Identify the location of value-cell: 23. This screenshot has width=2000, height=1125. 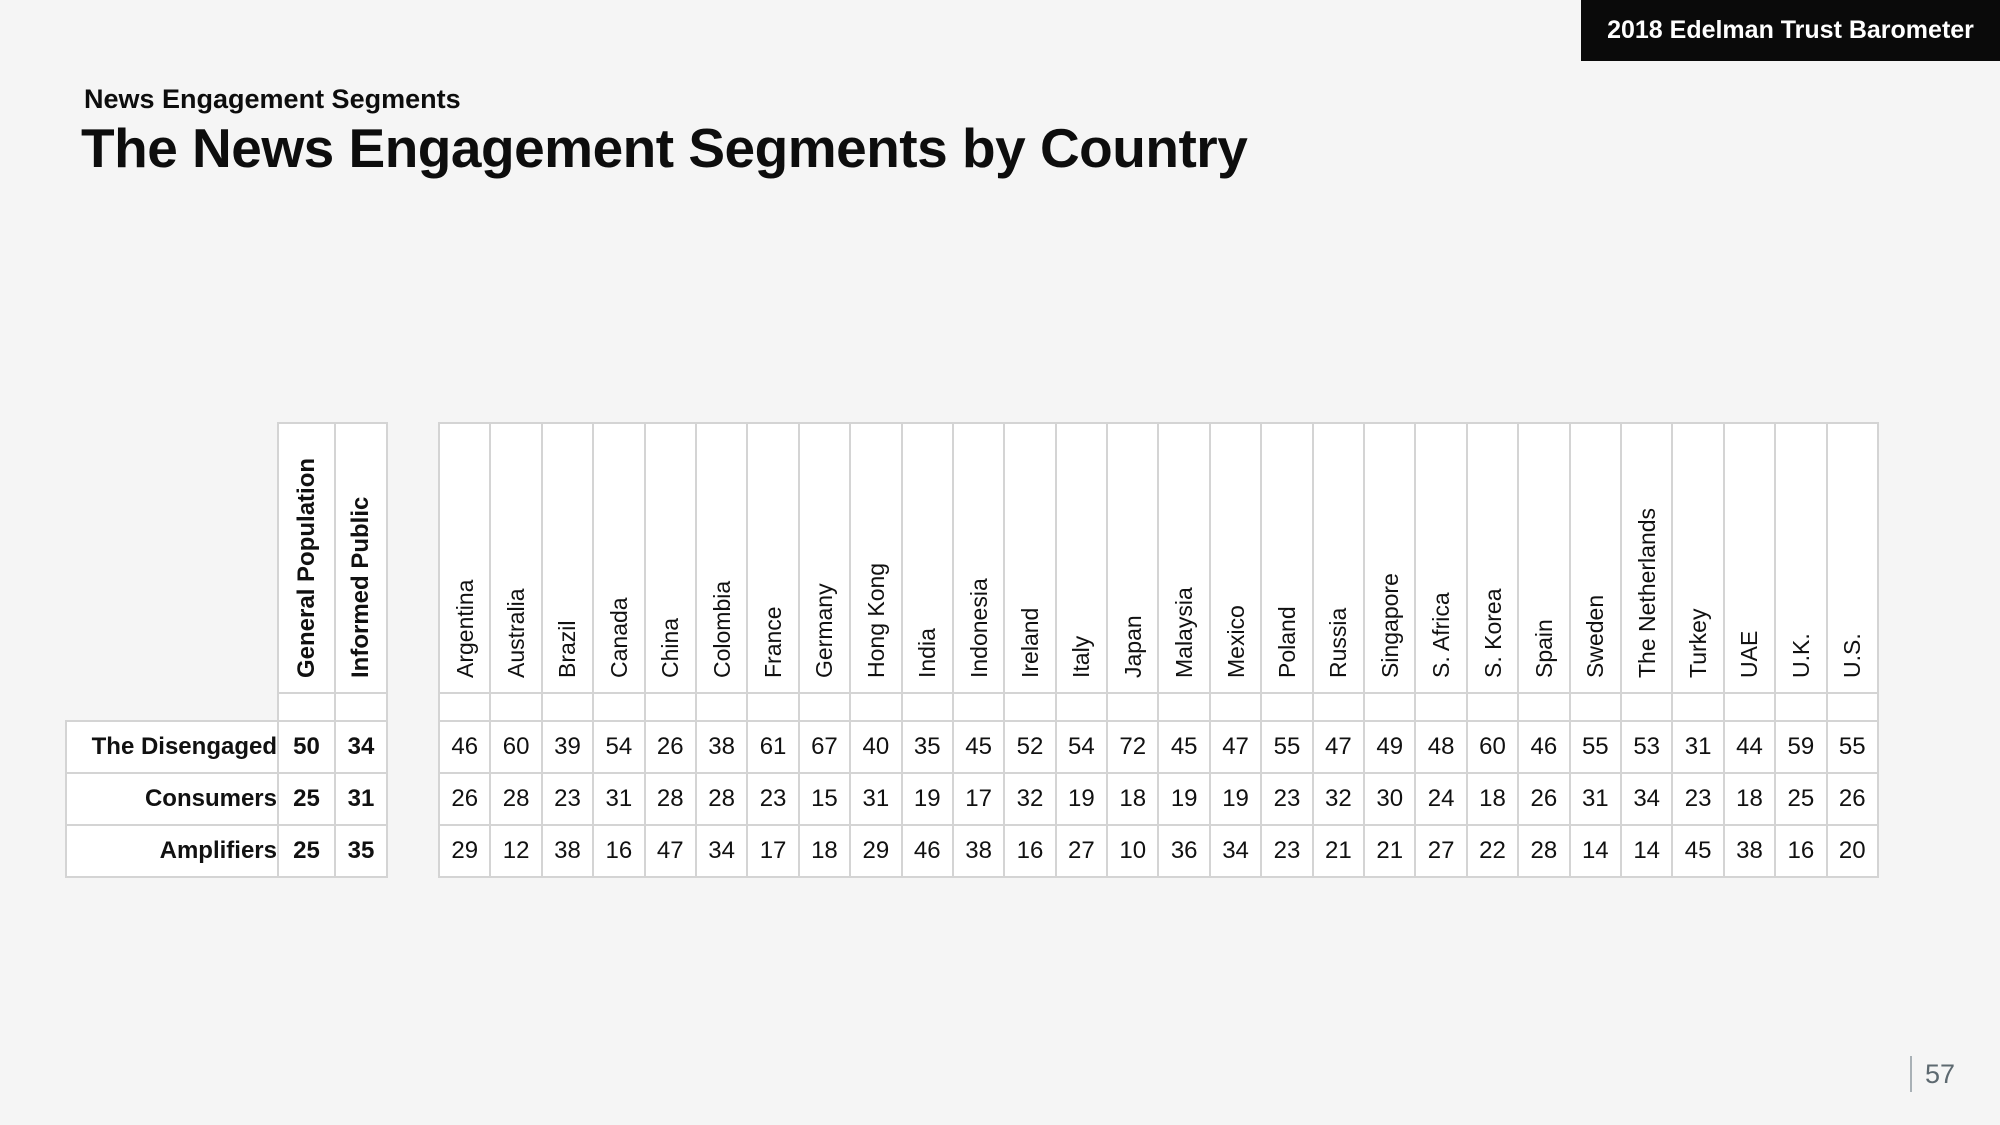
(1287, 851).